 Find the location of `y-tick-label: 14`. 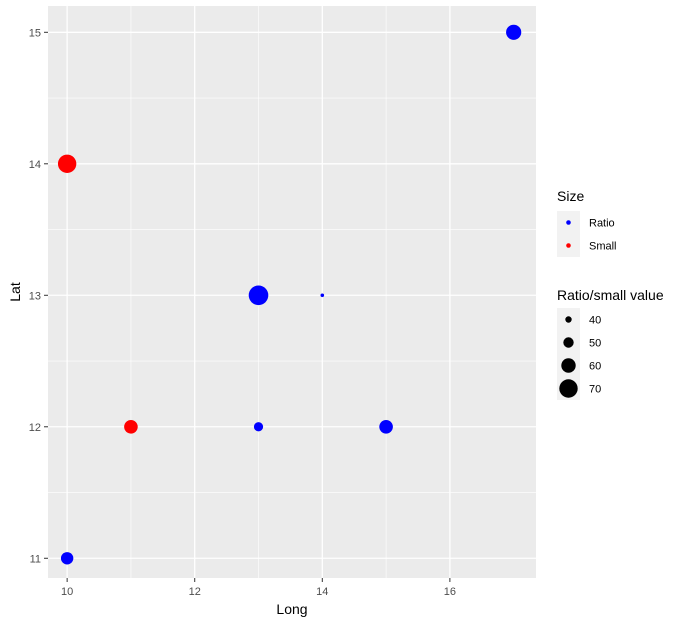

y-tick-label: 14 is located at coordinates (35, 165).